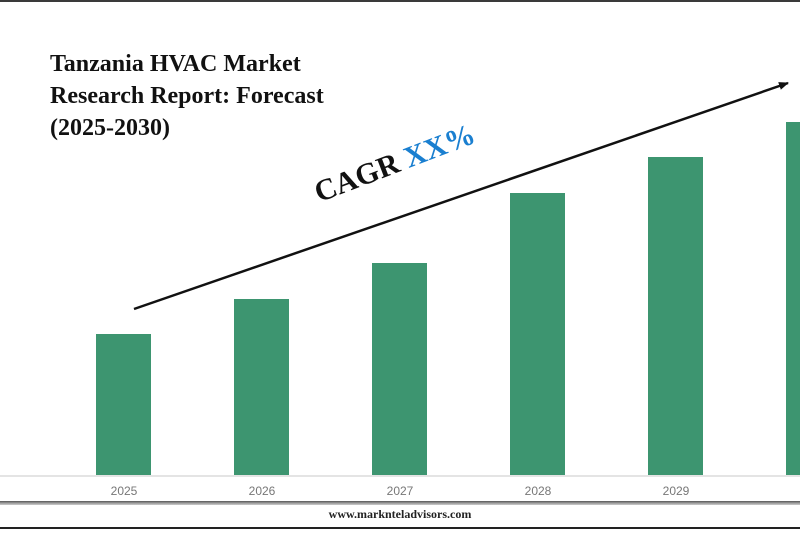 Image resolution: width=800 pixels, height=533 pixels. Describe the element at coordinates (400, 476) in the screenshot. I see `x-axis-baseline` at that location.